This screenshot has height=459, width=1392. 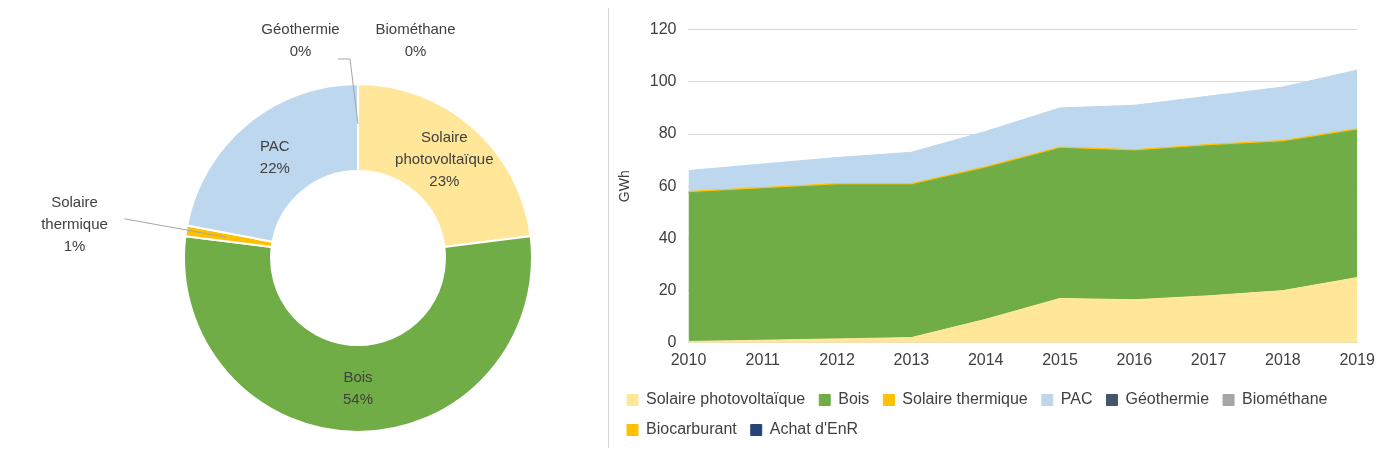 I want to click on category-label: Géothermie, so click(x=300, y=29).